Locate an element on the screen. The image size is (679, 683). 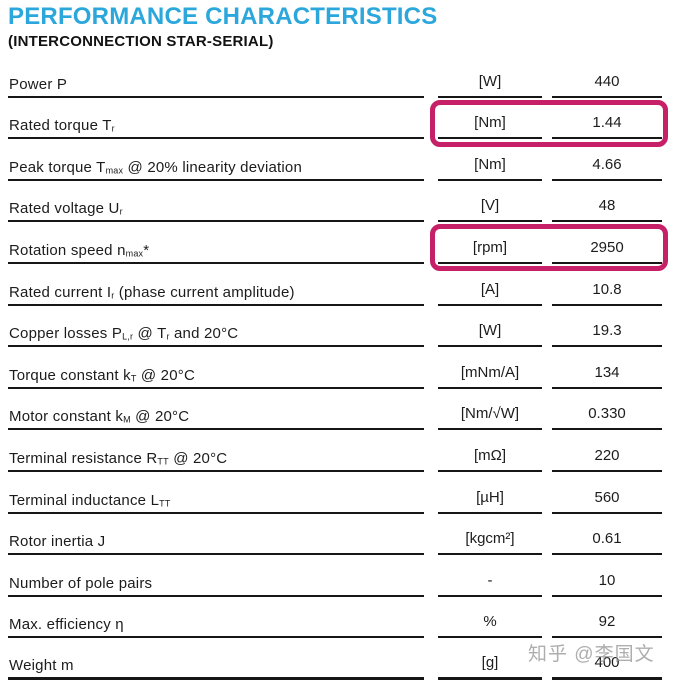
table-row: Max. efficiency η% 92 is located at coordinates (335, 618).